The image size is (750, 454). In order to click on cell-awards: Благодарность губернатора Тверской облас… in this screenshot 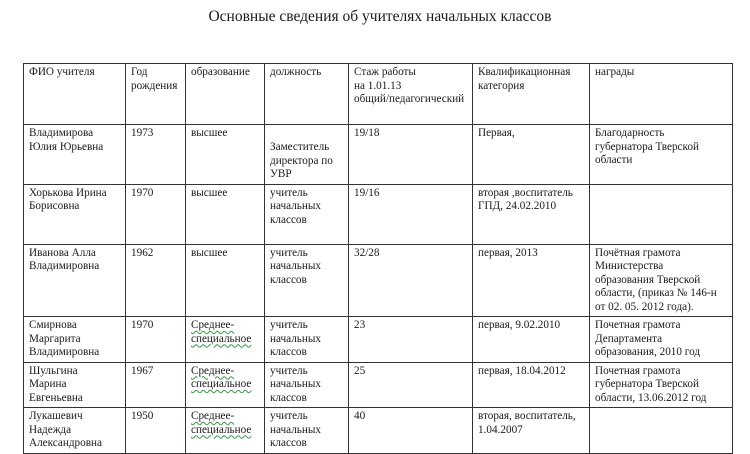, I will do `click(661, 154)`.